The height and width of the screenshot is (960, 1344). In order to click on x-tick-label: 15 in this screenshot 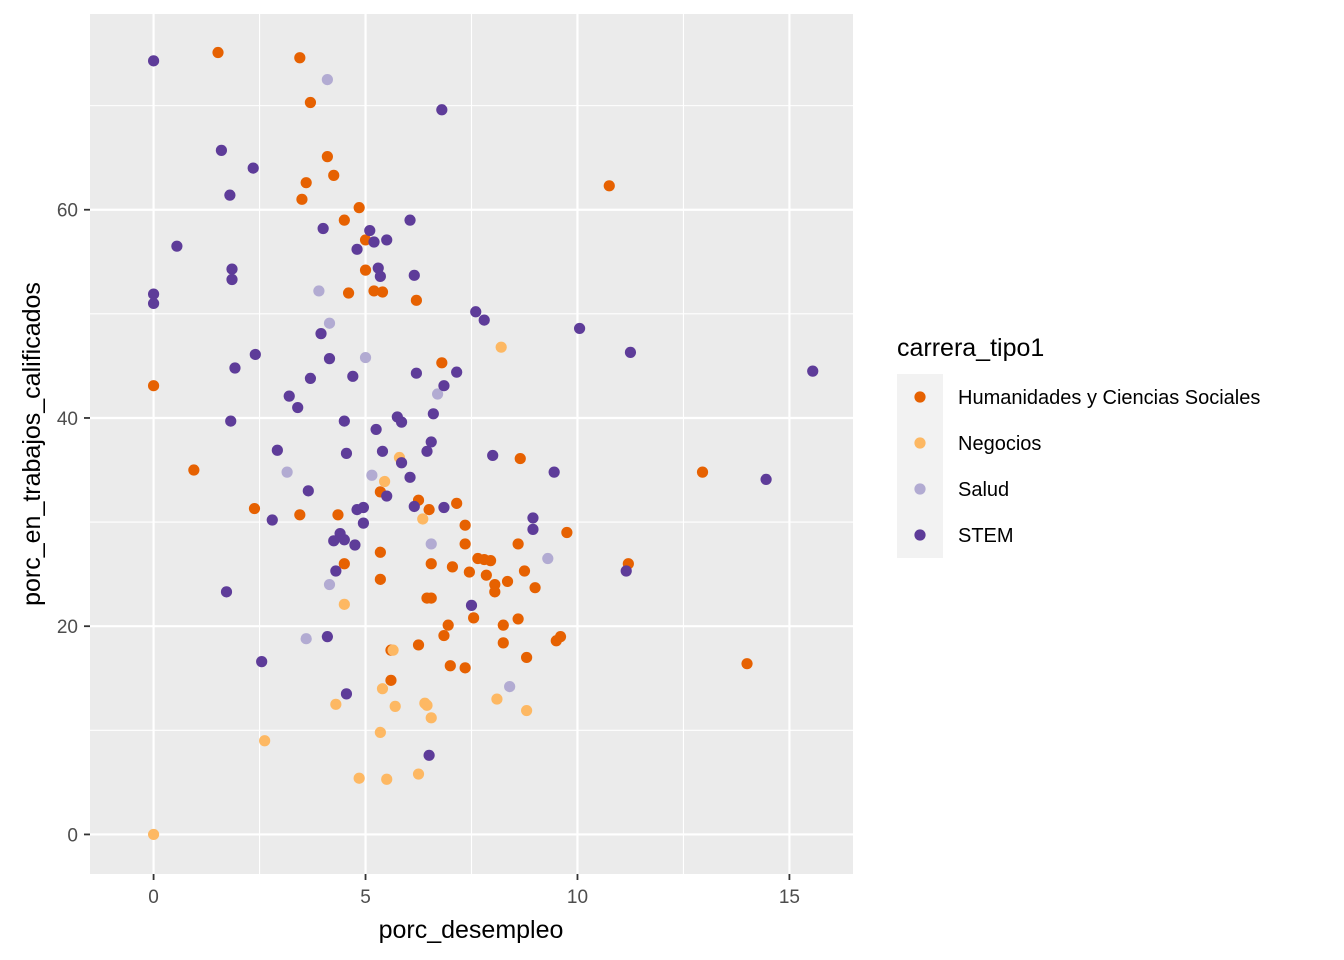, I will do `click(789, 897)`.